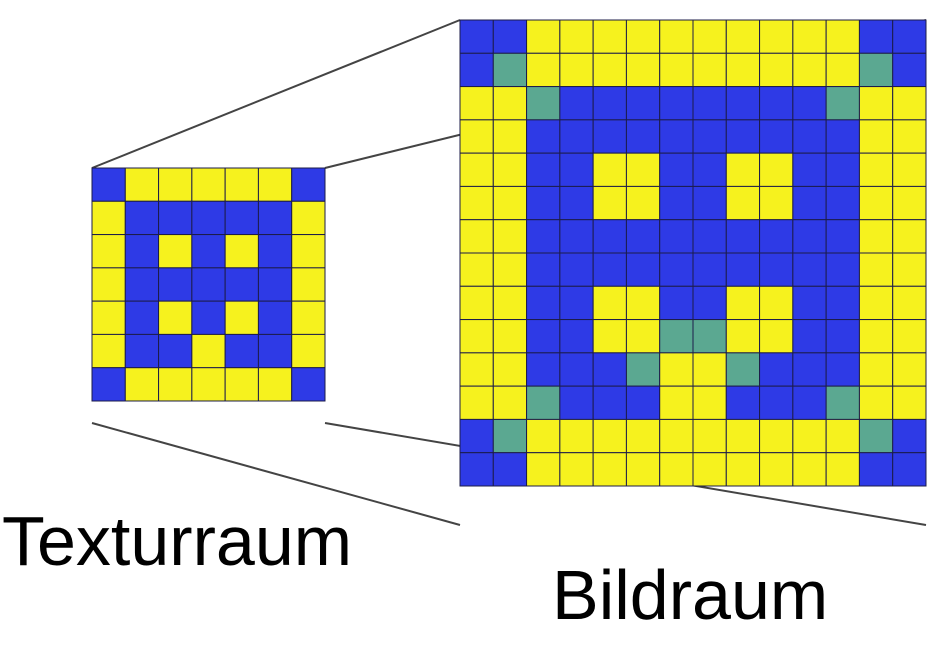 The height and width of the screenshot is (652, 942). I want to click on texture-space-label: Texturraum, so click(177, 541).